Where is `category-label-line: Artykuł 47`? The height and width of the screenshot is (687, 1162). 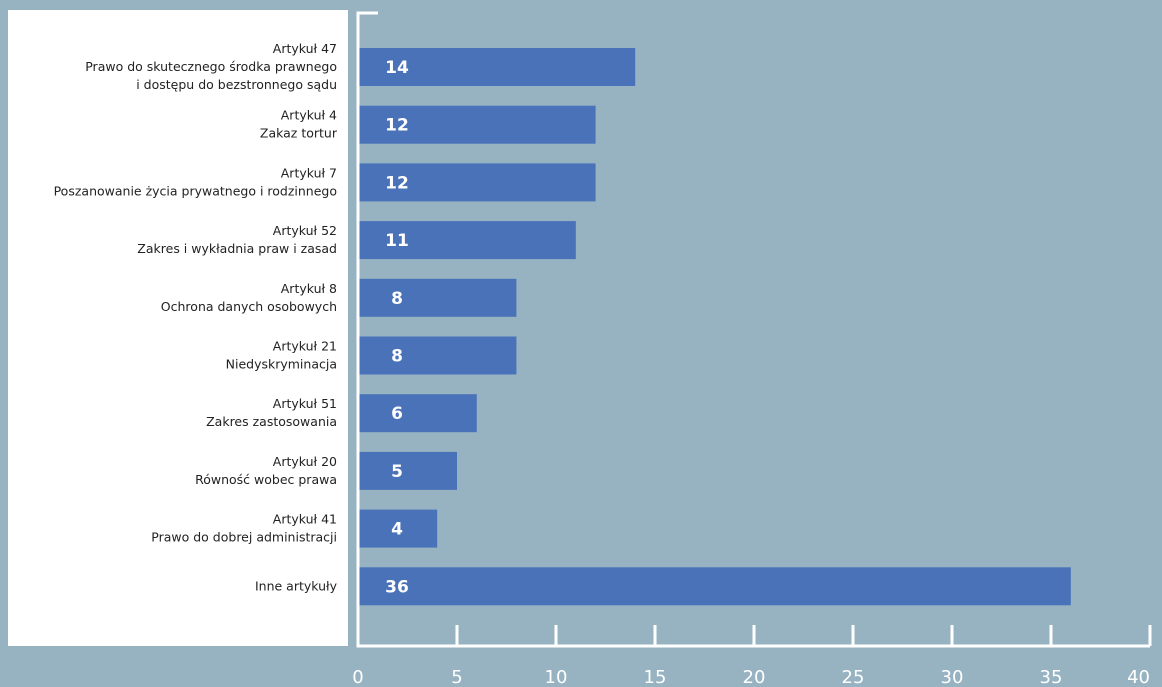
category-label-line: Artykuł 47 is located at coordinates (305, 48).